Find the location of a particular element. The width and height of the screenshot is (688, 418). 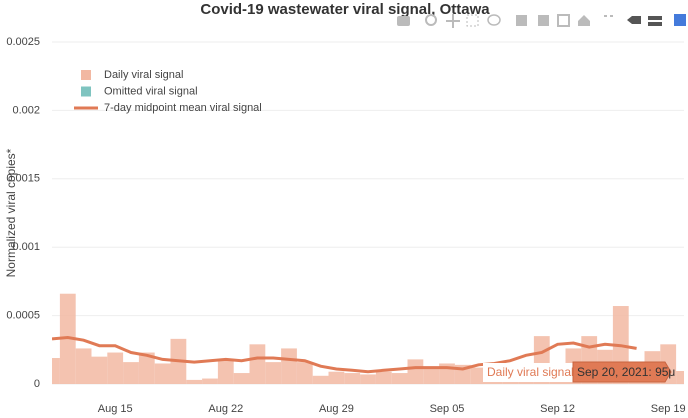

y-tick-label: 0.001 is located at coordinates (26, 247).